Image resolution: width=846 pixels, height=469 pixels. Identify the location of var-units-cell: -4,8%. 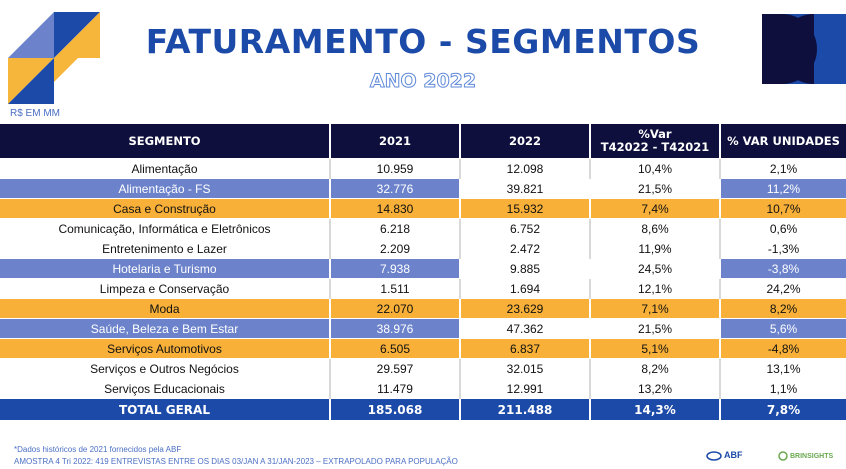
(782, 348).